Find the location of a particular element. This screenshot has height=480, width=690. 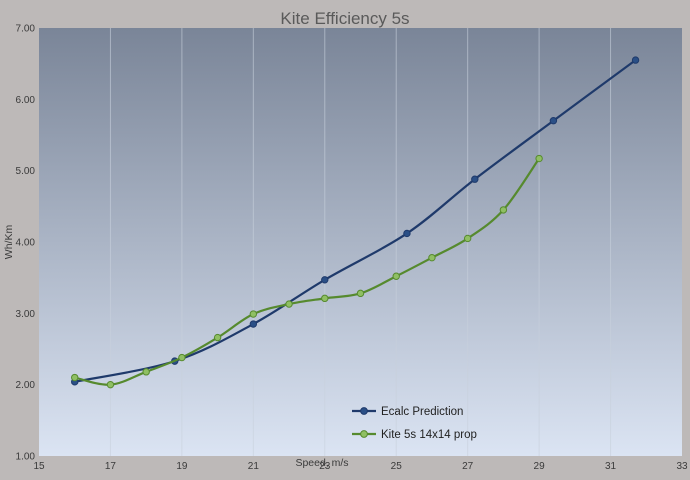

legend: Ecalc Prediction Kite 5s 14x14 prop is located at coordinates (414, 423).